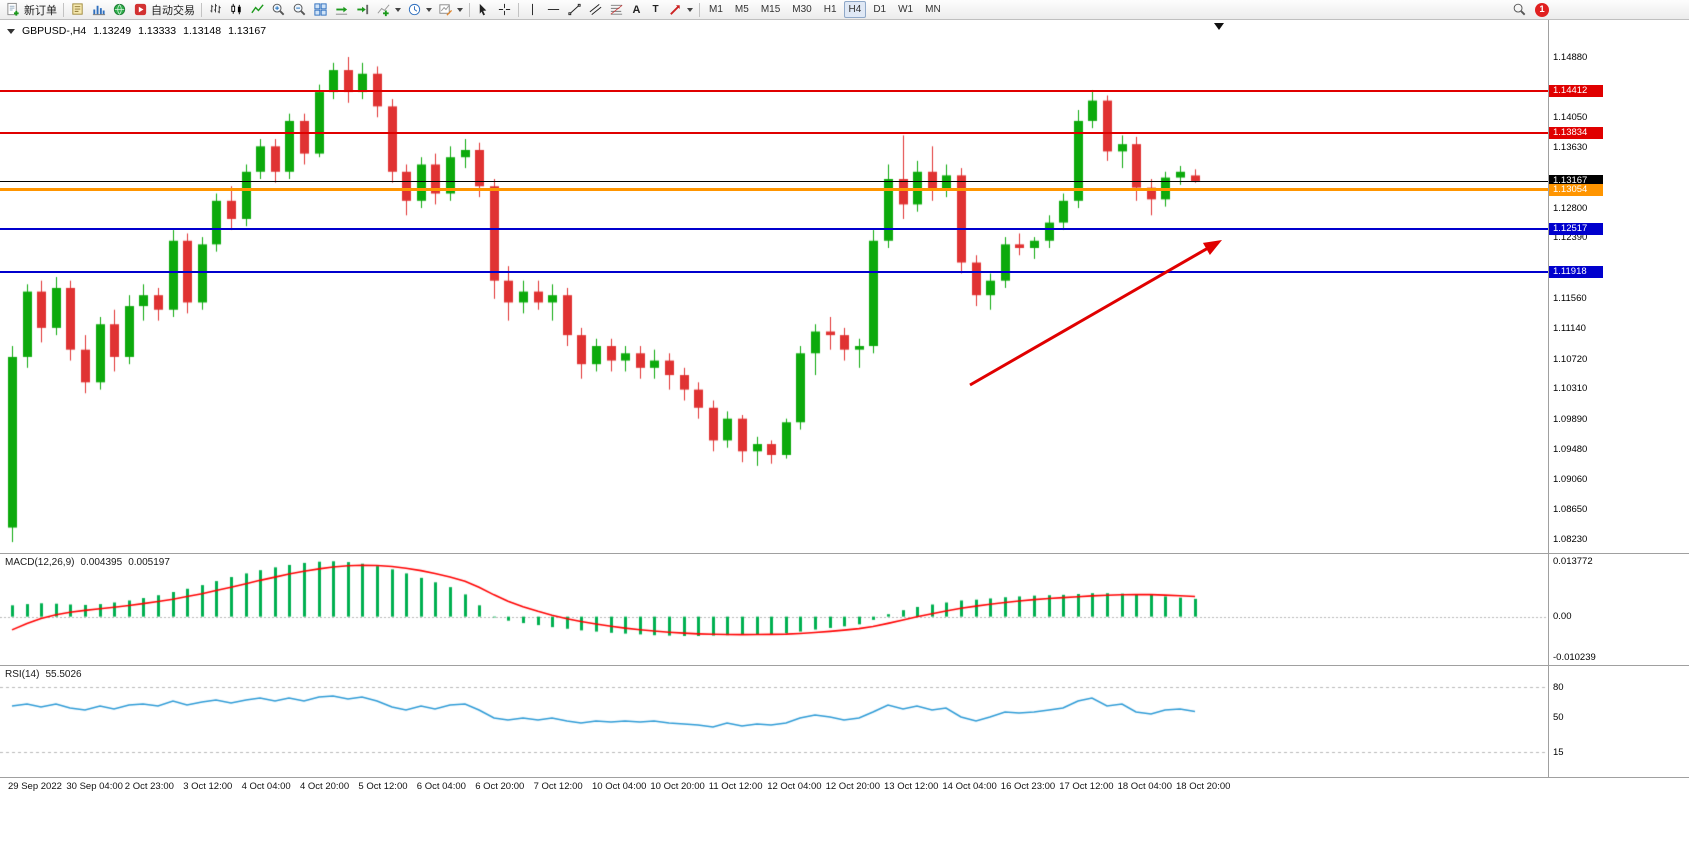  I want to click on timeframe-m15: M15, so click(770, 9).